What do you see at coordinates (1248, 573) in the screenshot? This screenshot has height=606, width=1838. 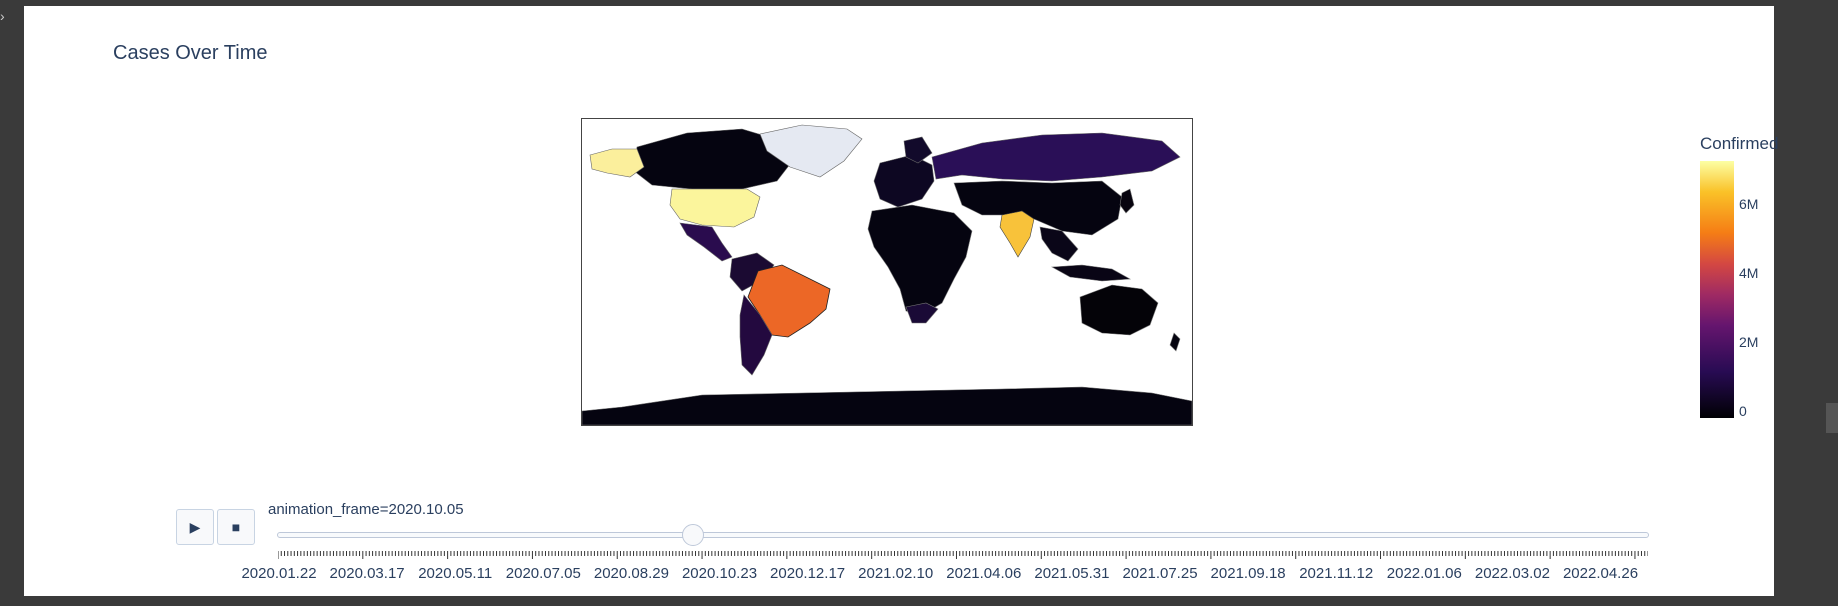 I see `slider-tick-label: 2021.09.18` at bounding box center [1248, 573].